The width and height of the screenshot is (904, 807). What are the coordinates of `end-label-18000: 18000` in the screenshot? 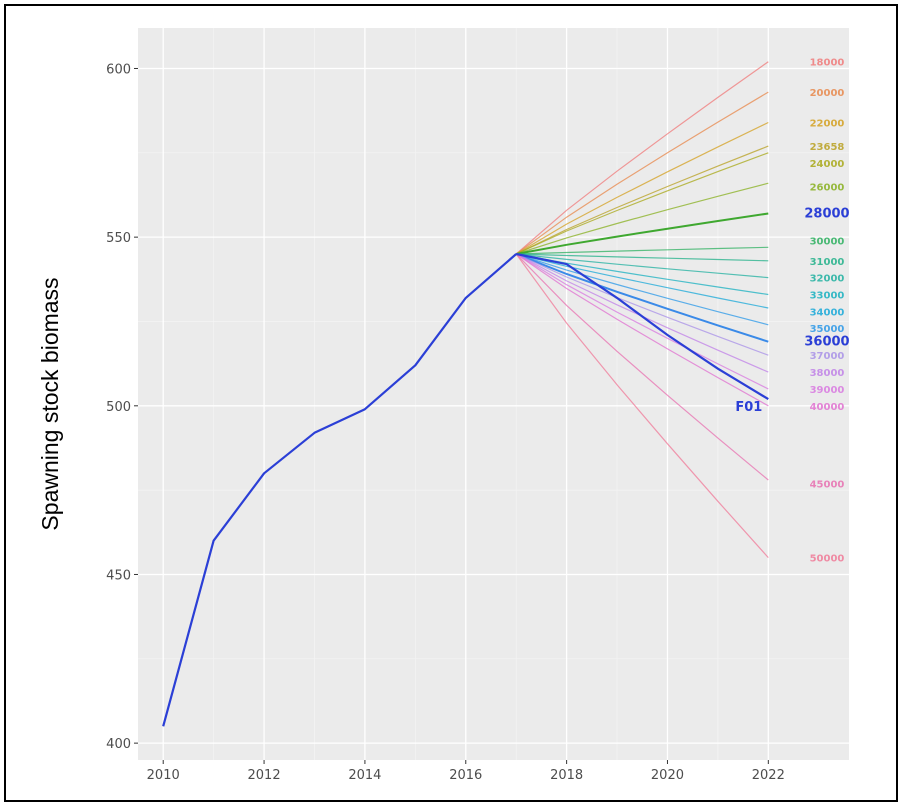 It's located at (827, 63).